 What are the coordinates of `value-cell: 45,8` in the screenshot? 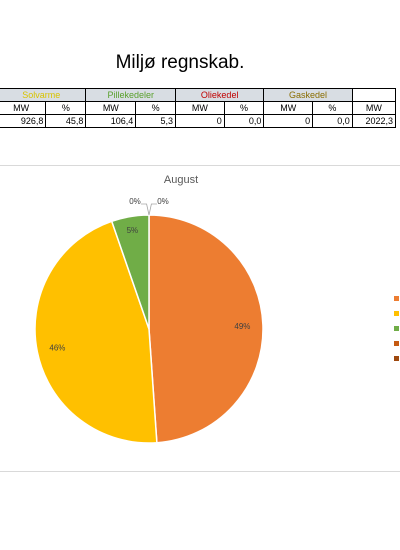 It's located at (66, 121).